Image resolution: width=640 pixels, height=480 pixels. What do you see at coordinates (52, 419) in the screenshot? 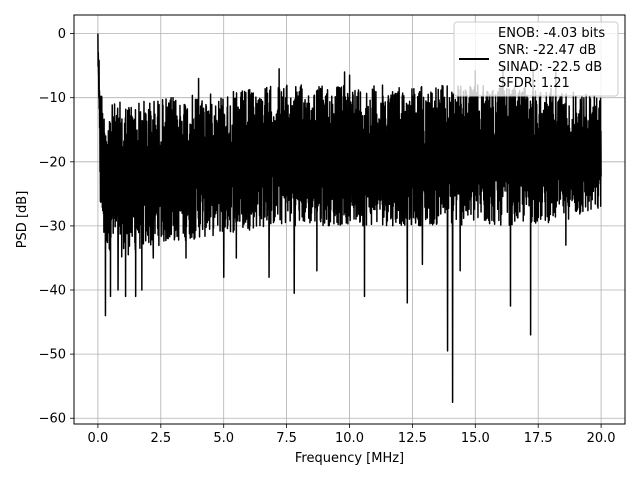
I see `y-tick-label: −60` at bounding box center [52, 419].